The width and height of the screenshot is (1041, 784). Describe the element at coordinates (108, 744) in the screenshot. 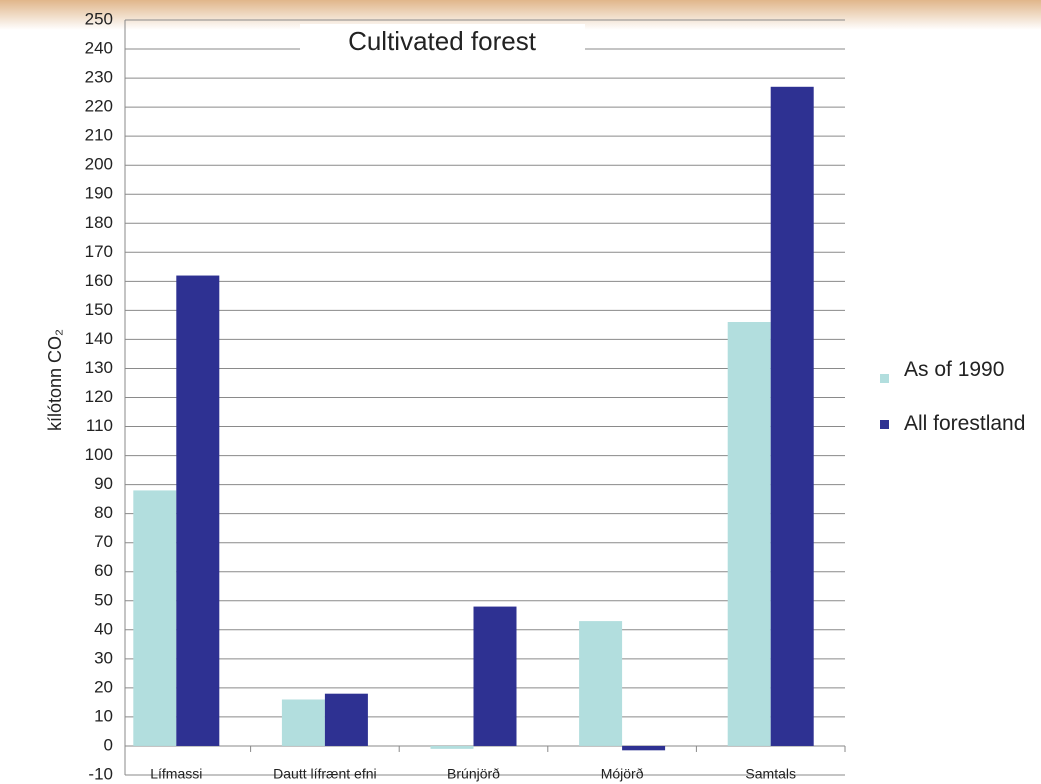

I see `y-tick-label: 0` at that location.